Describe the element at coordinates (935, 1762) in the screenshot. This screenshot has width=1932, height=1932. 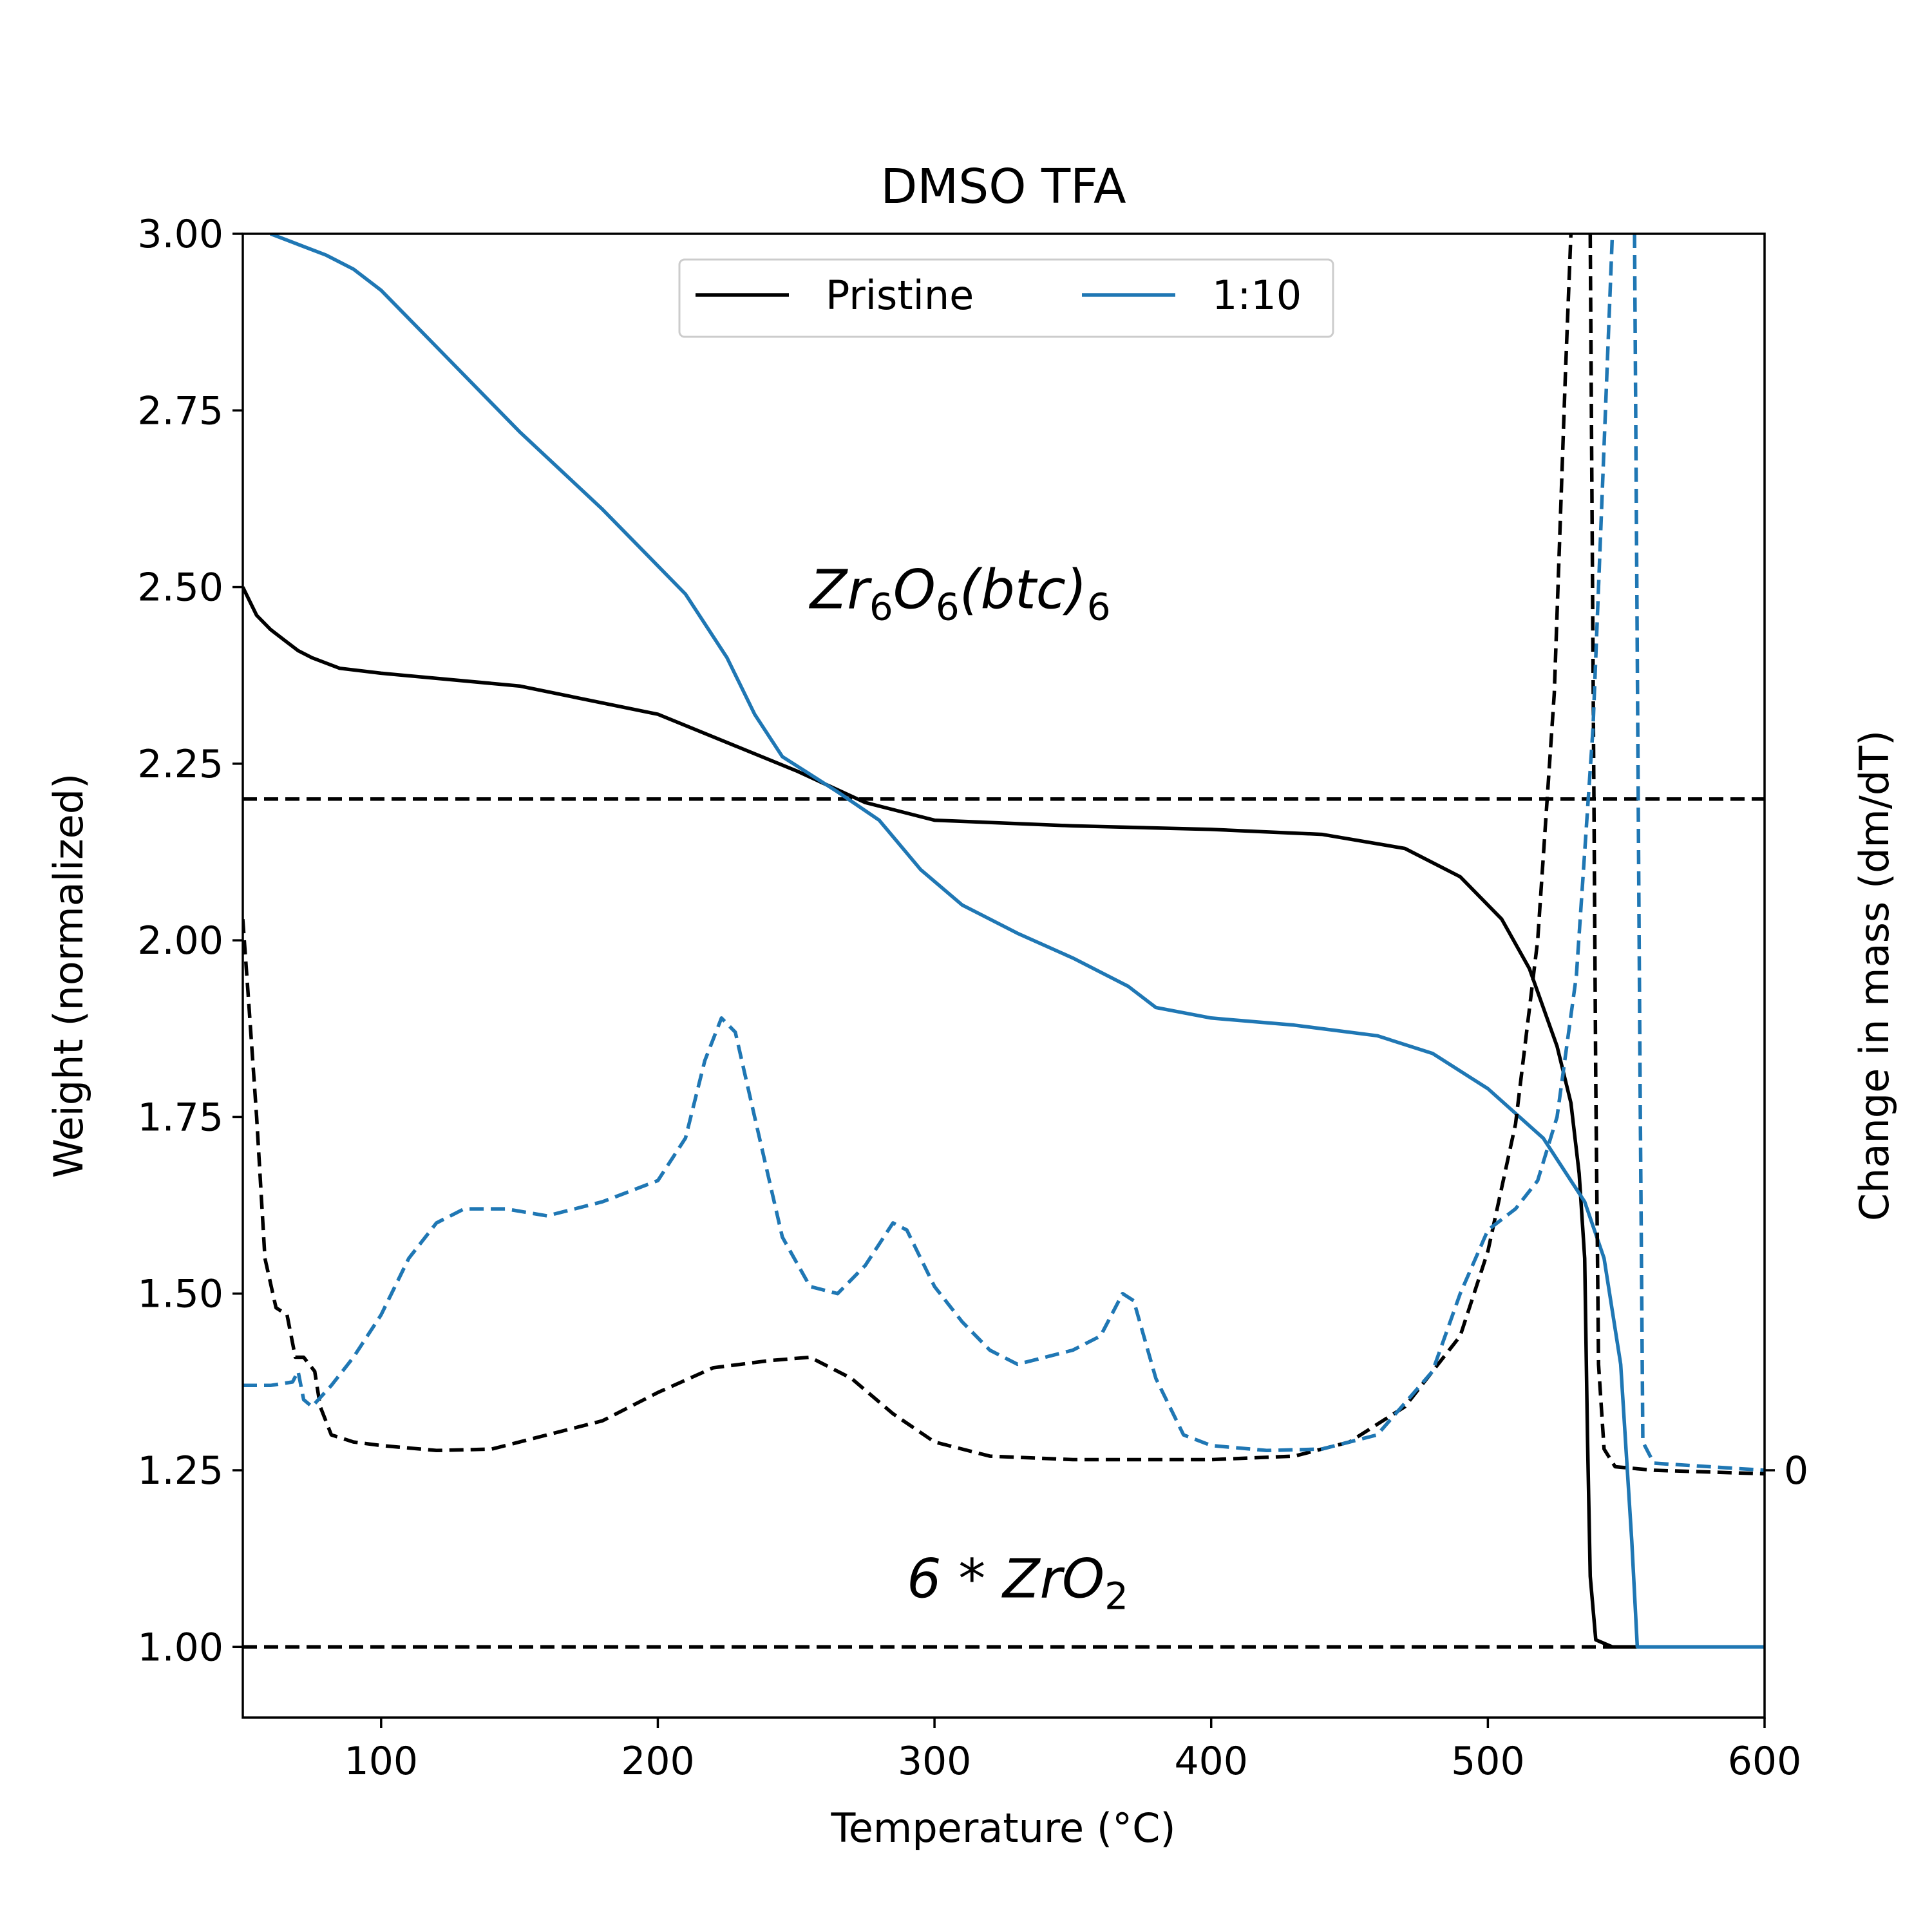
I see `x-tick-label: 300` at that location.